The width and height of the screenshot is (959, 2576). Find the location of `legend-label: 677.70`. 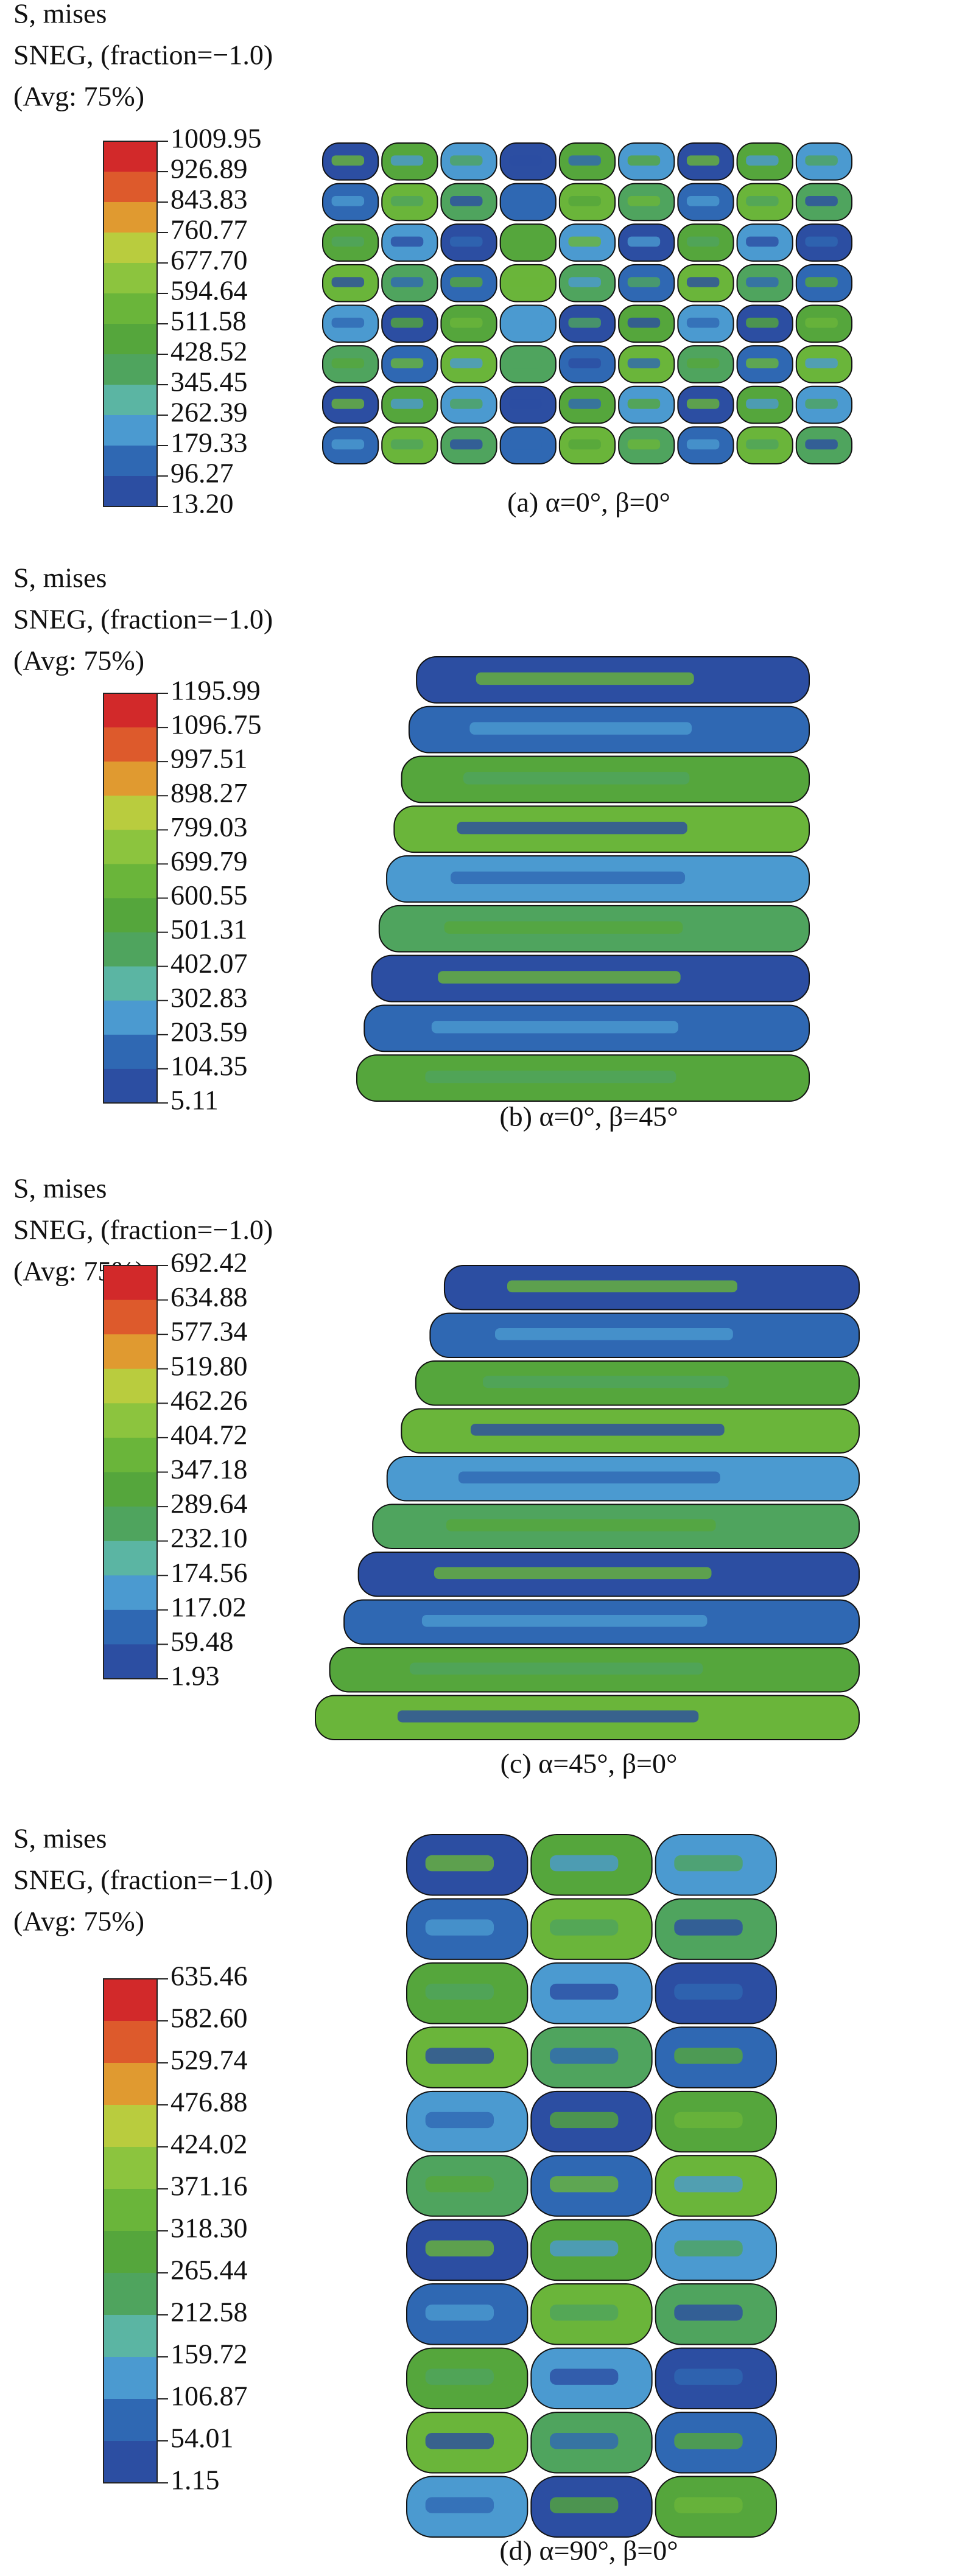

legend-label: 677.70 is located at coordinates (209, 260).